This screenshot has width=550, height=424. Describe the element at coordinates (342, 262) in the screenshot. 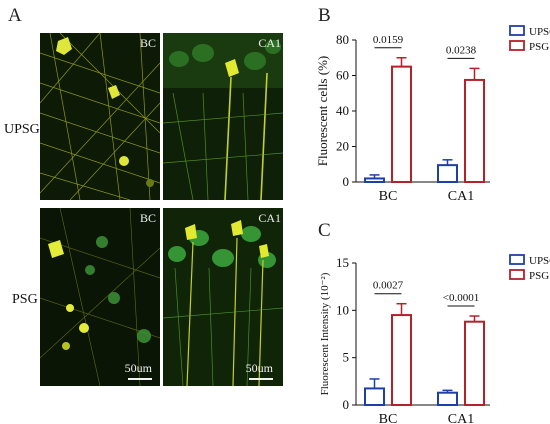

I see `y-tick-label: 15` at that location.